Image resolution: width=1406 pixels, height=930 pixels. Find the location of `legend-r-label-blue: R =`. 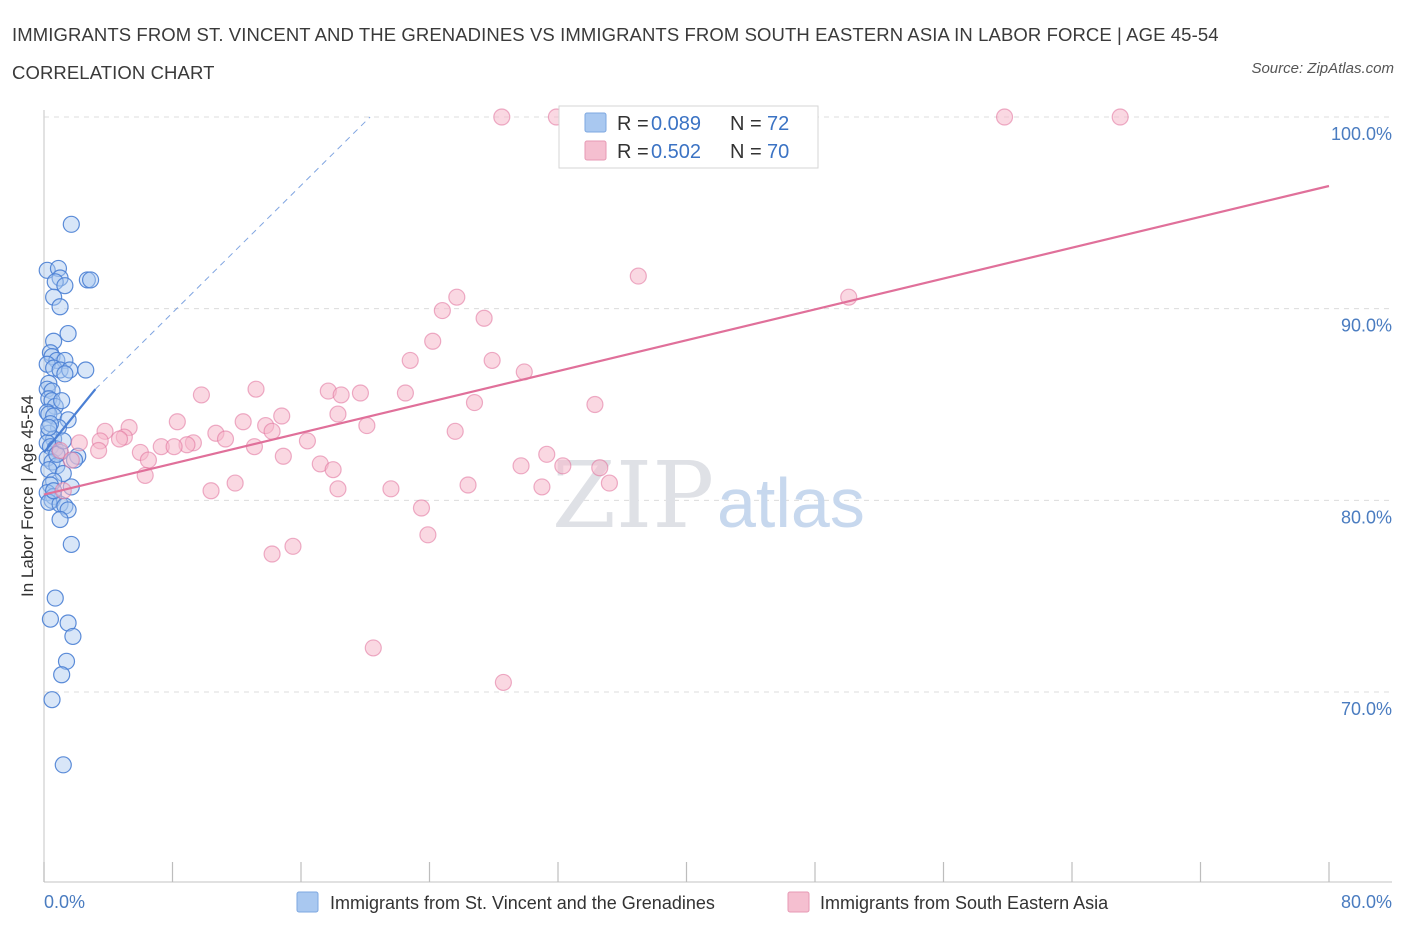

legend-r-label-blue: R = is located at coordinates (633, 124).